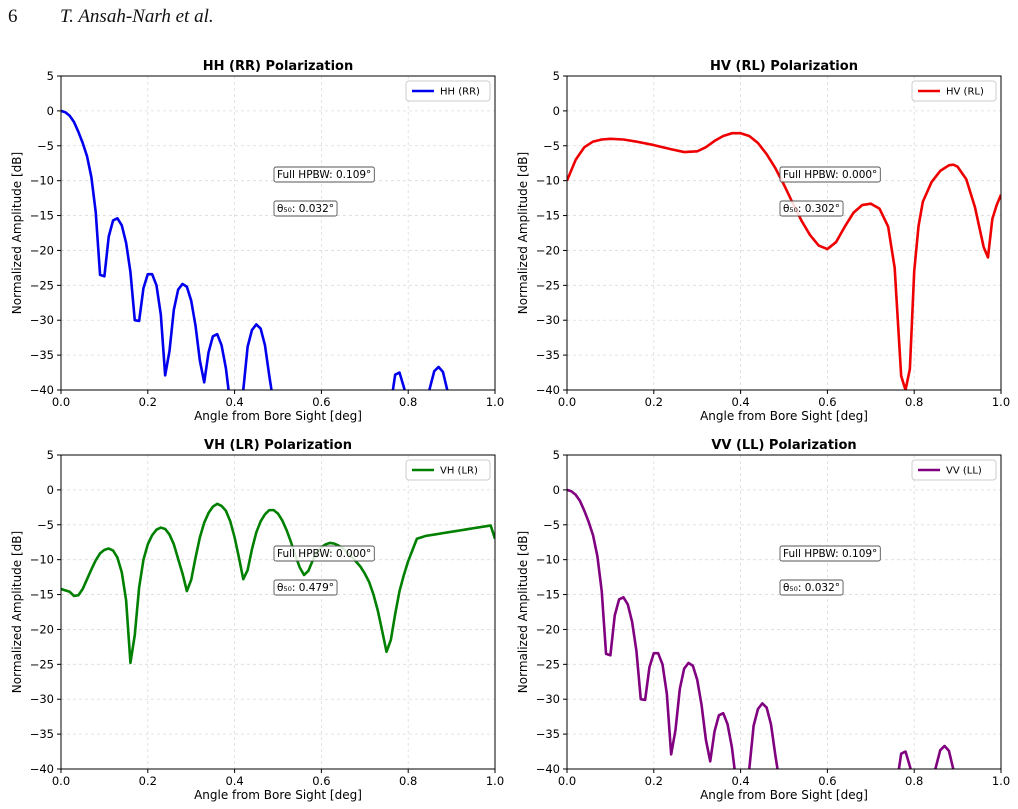  Describe the element at coordinates (137, 16) in the screenshot. I see `running-authors: T. Ansah-Narh et al.` at that location.